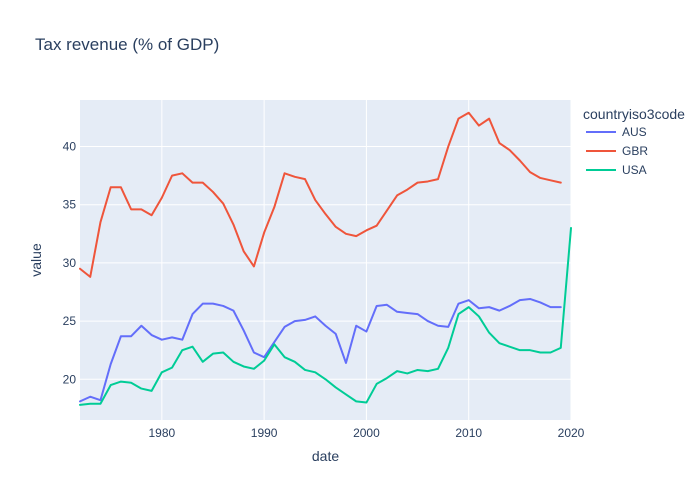 The image size is (700, 500). I want to click on chart-title: Tax revenue (% of GDP), so click(127, 44).